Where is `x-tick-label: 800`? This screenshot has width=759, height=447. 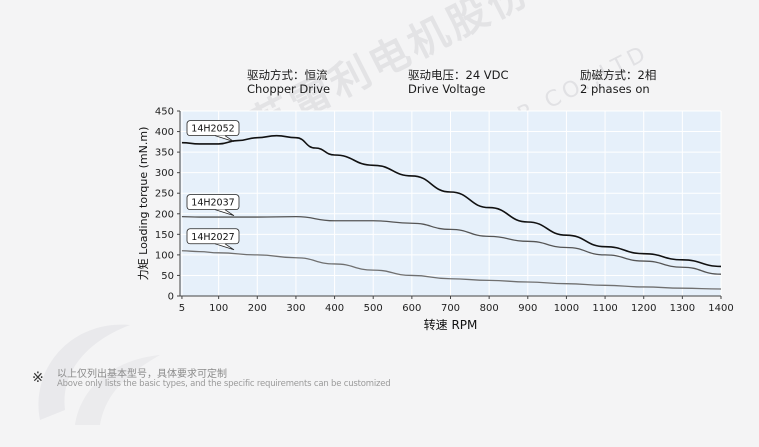 x-tick-label: 800 is located at coordinates (489, 308).